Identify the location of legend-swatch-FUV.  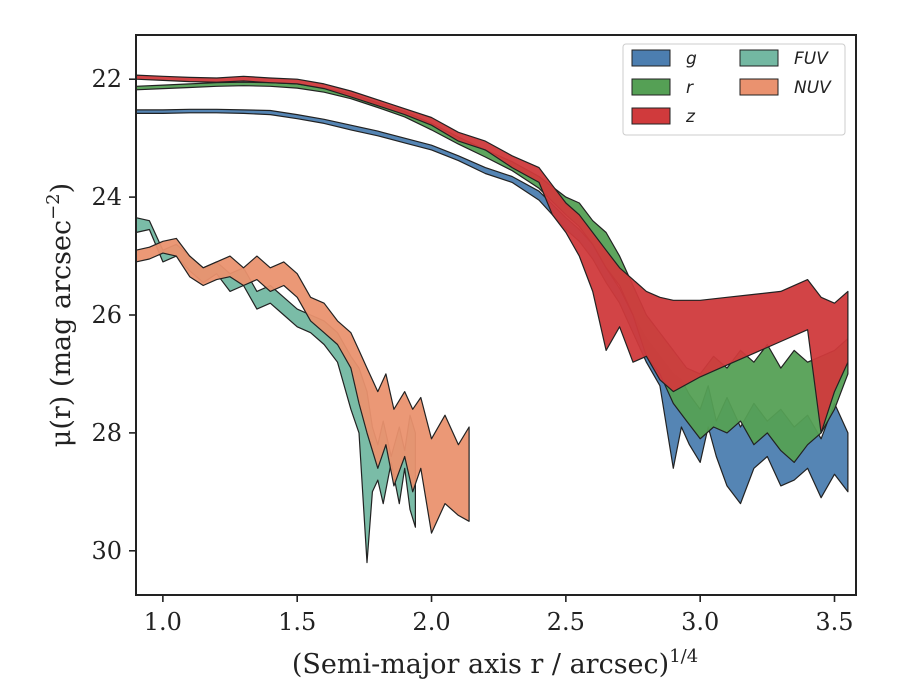
(759, 58).